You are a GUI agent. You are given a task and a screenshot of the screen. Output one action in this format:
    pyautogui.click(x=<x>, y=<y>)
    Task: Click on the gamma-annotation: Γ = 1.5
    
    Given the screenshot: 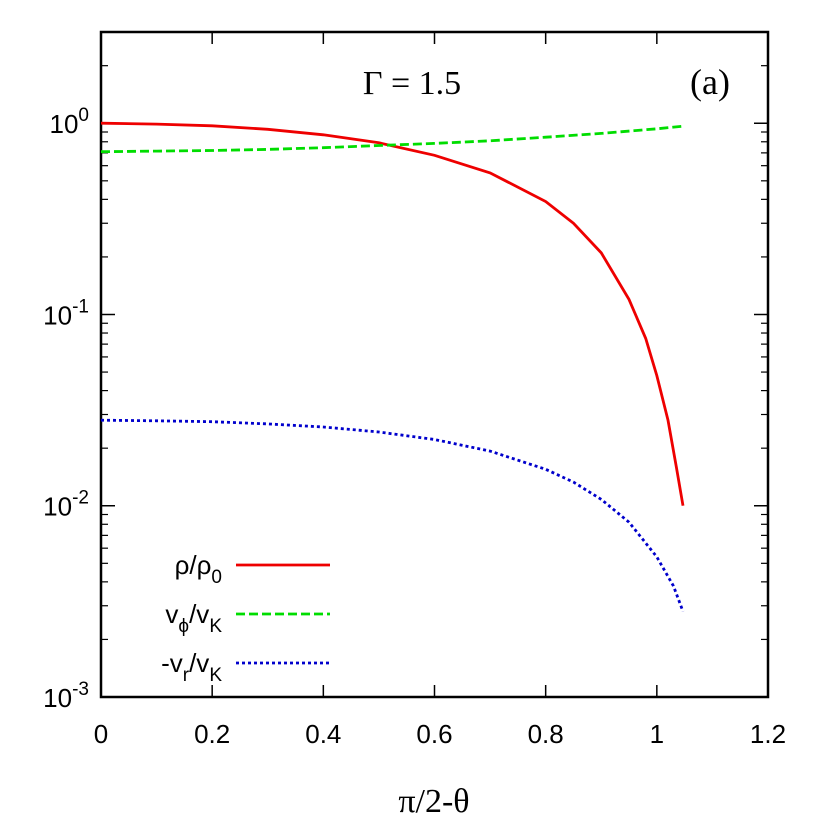 What is the action you would take?
    pyautogui.click(x=412, y=83)
    